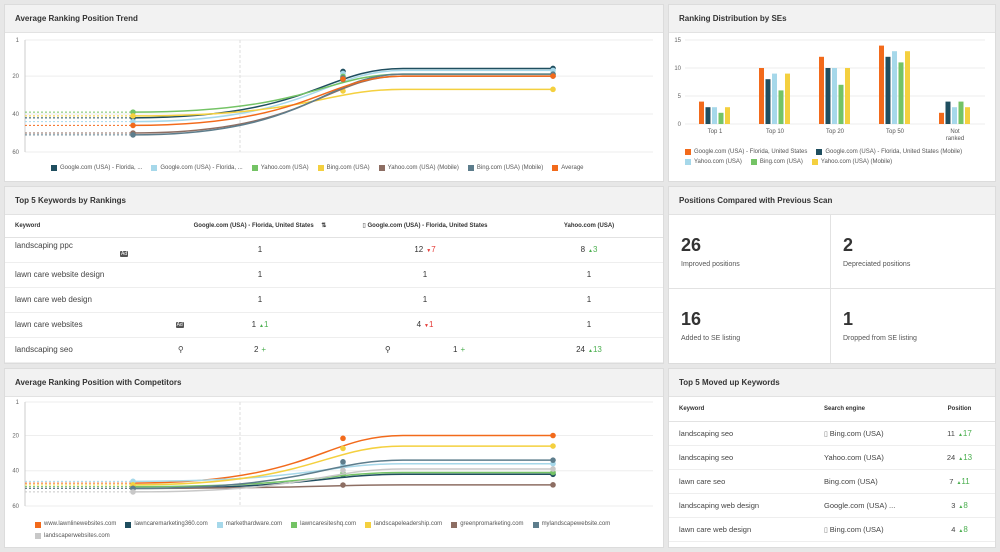 This screenshot has width=1000, height=552. I want to click on table-row: landscaping ppcAd 1 12 ▼7 8 ▲3, so click(334, 250).